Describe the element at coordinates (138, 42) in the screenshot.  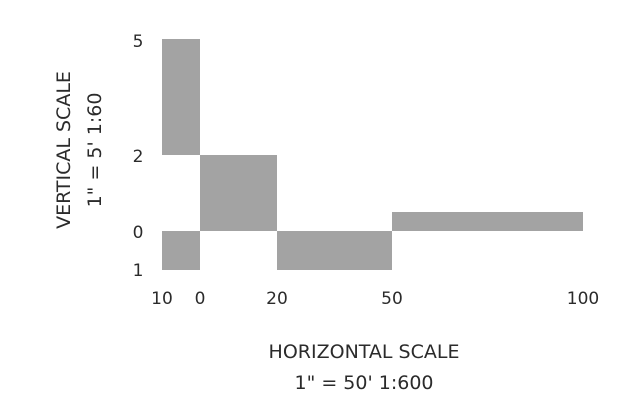
I see `vertical-tick-5: 5` at that location.